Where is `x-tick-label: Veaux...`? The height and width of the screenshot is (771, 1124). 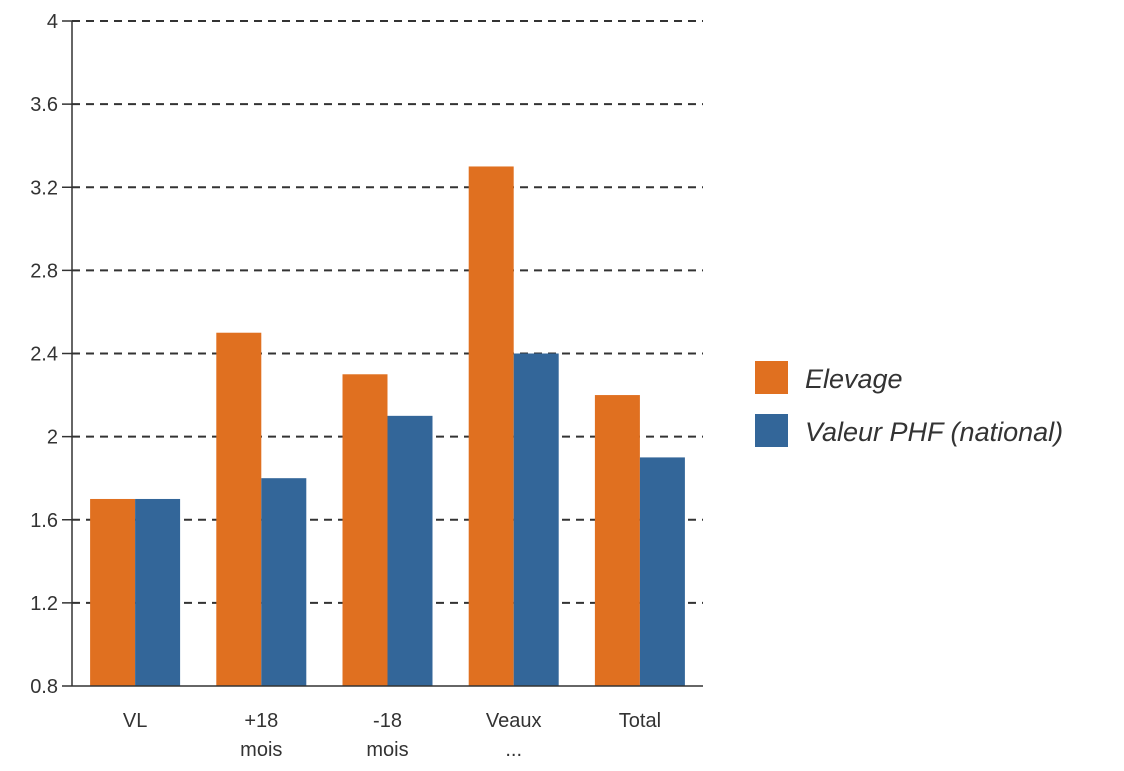
x-tick-label: Veaux... is located at coordinates (514, 735).